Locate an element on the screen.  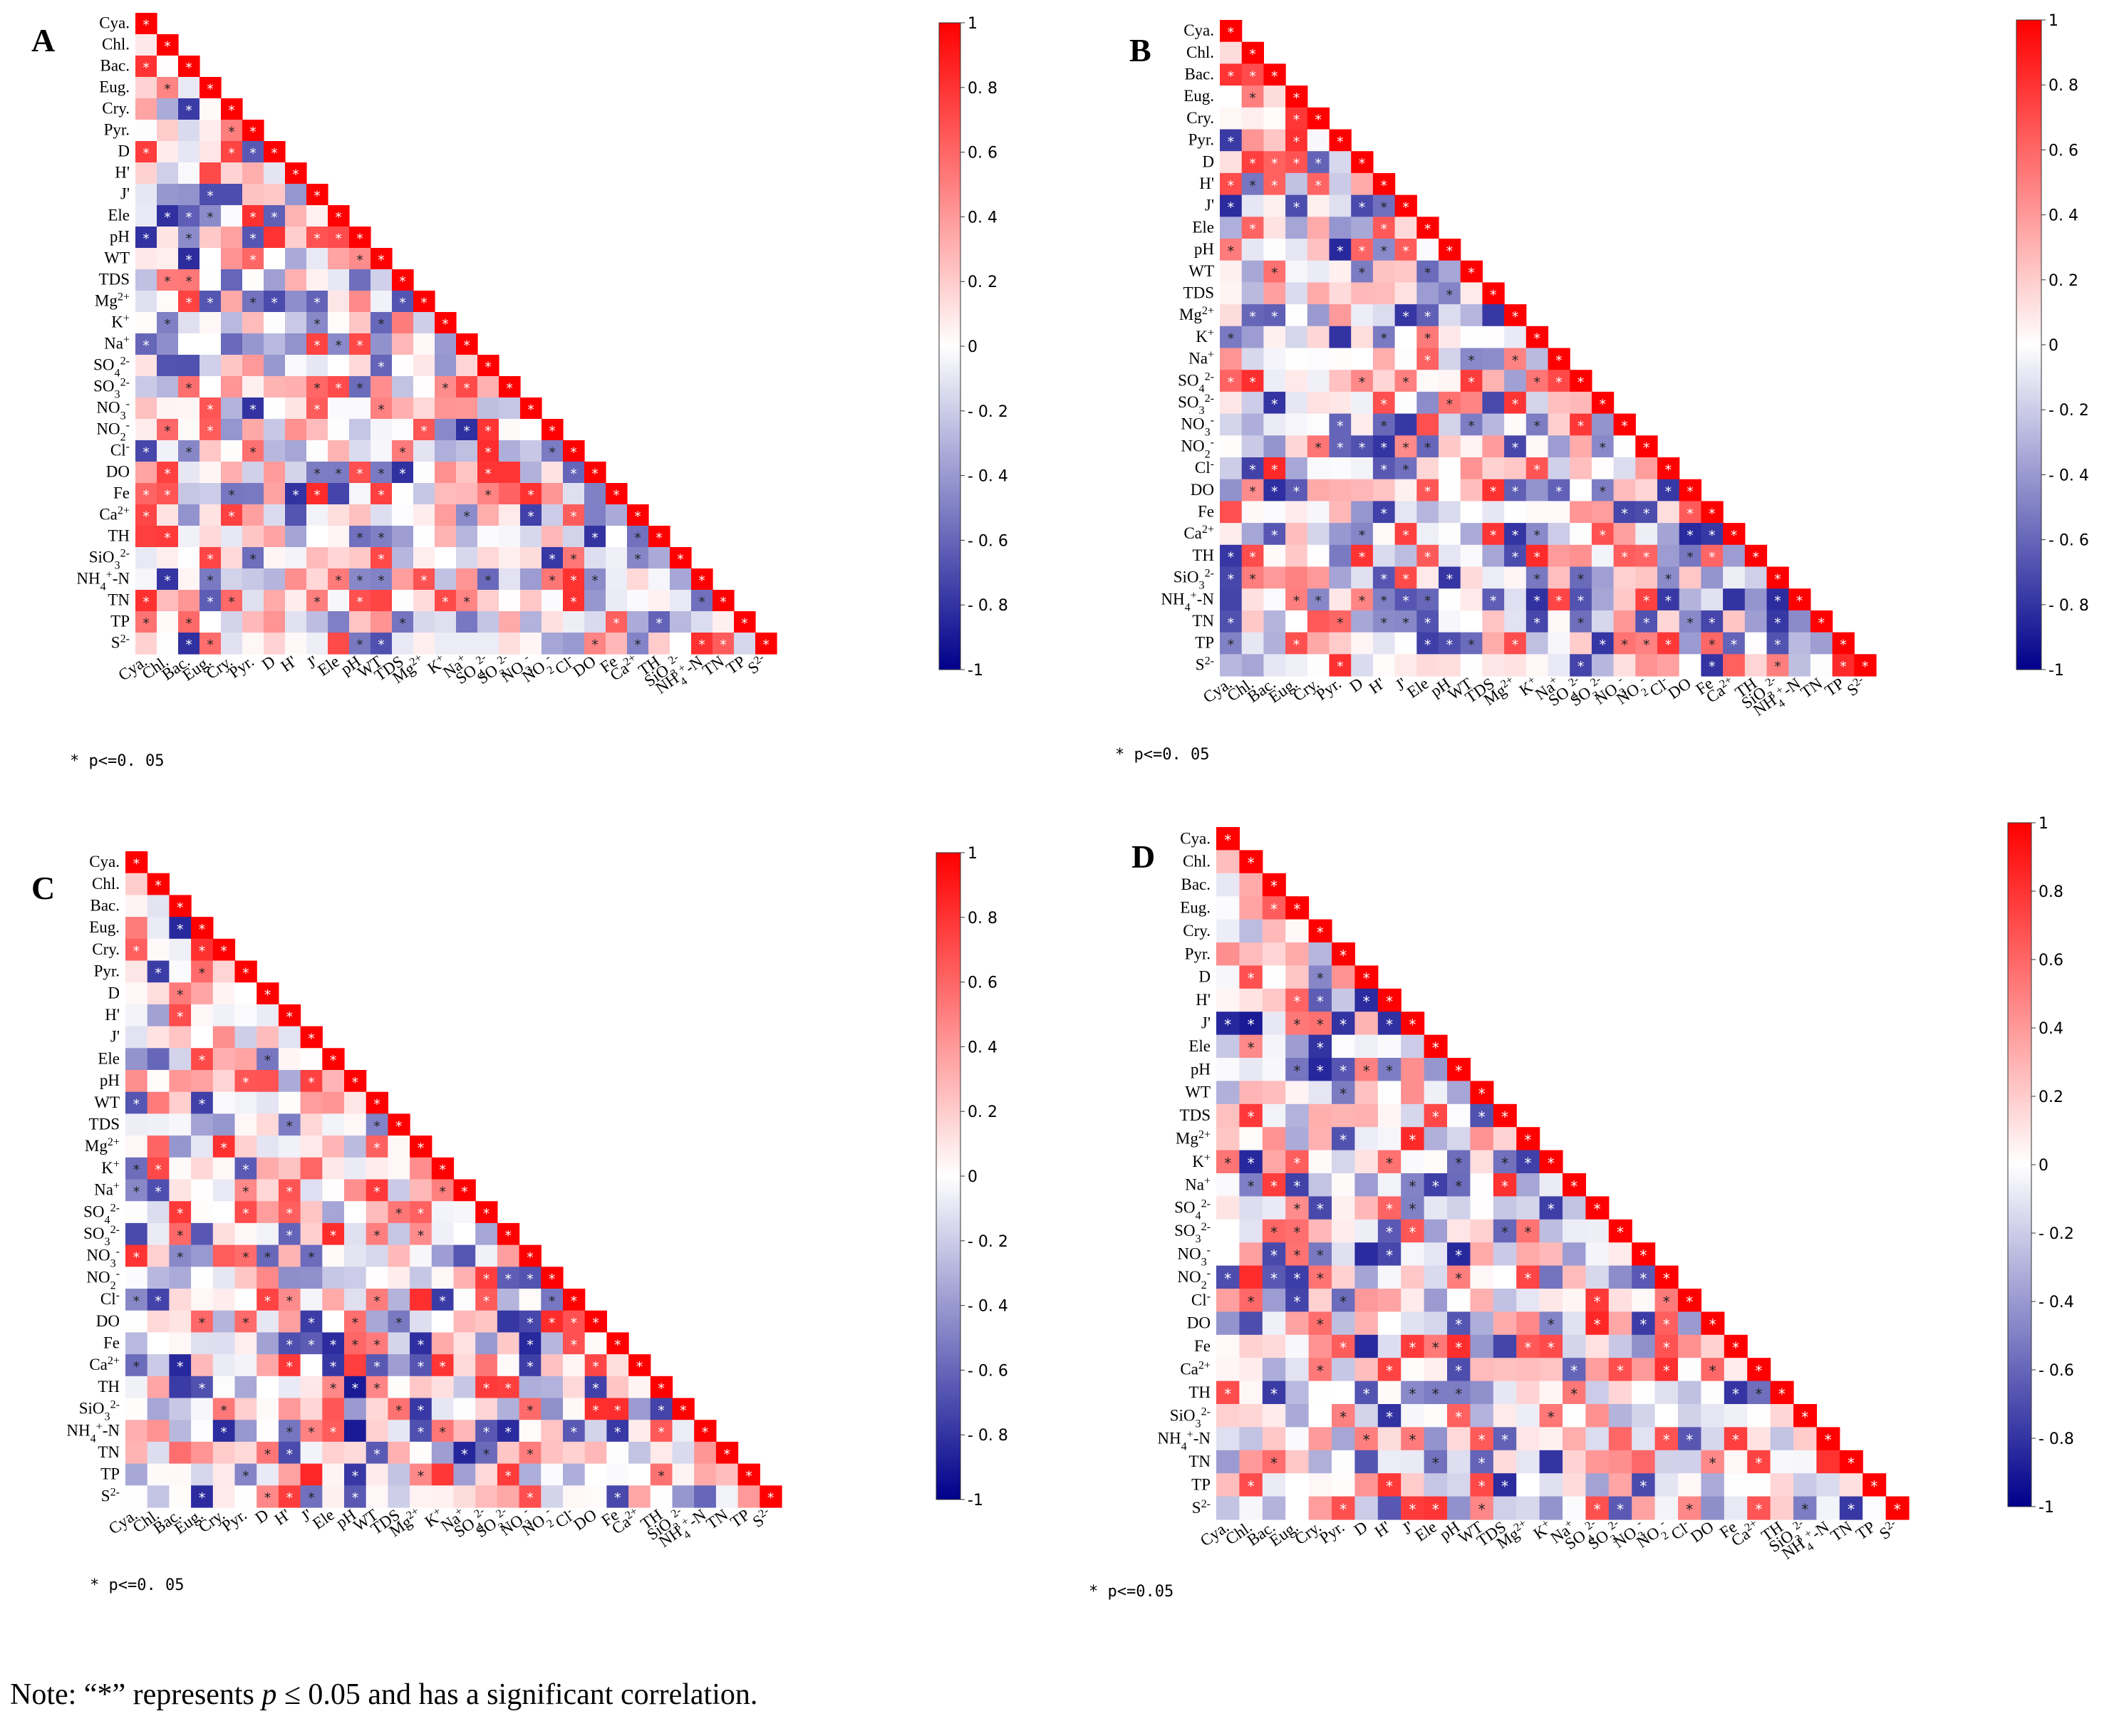
colorbar-tick-label: 0. 2 is located at coordinates (983, 1112).